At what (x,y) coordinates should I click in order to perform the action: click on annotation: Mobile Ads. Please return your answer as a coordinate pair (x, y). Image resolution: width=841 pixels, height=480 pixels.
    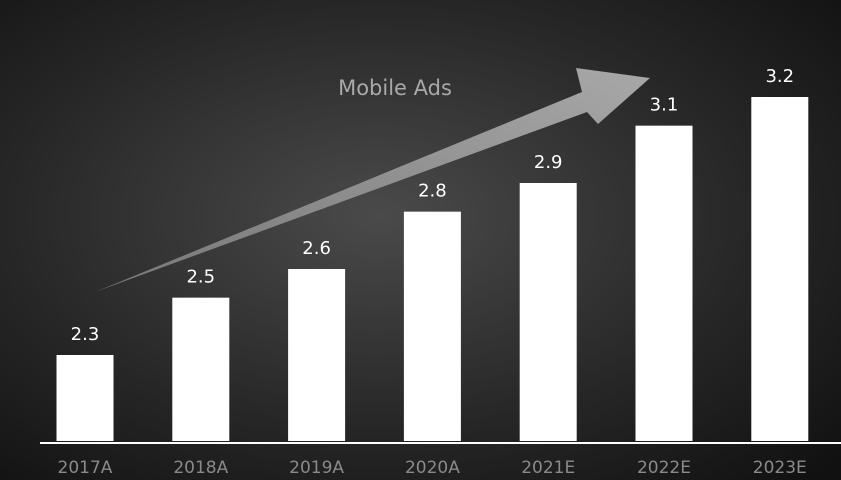
    Looking at the image, I should click on (395, 88).